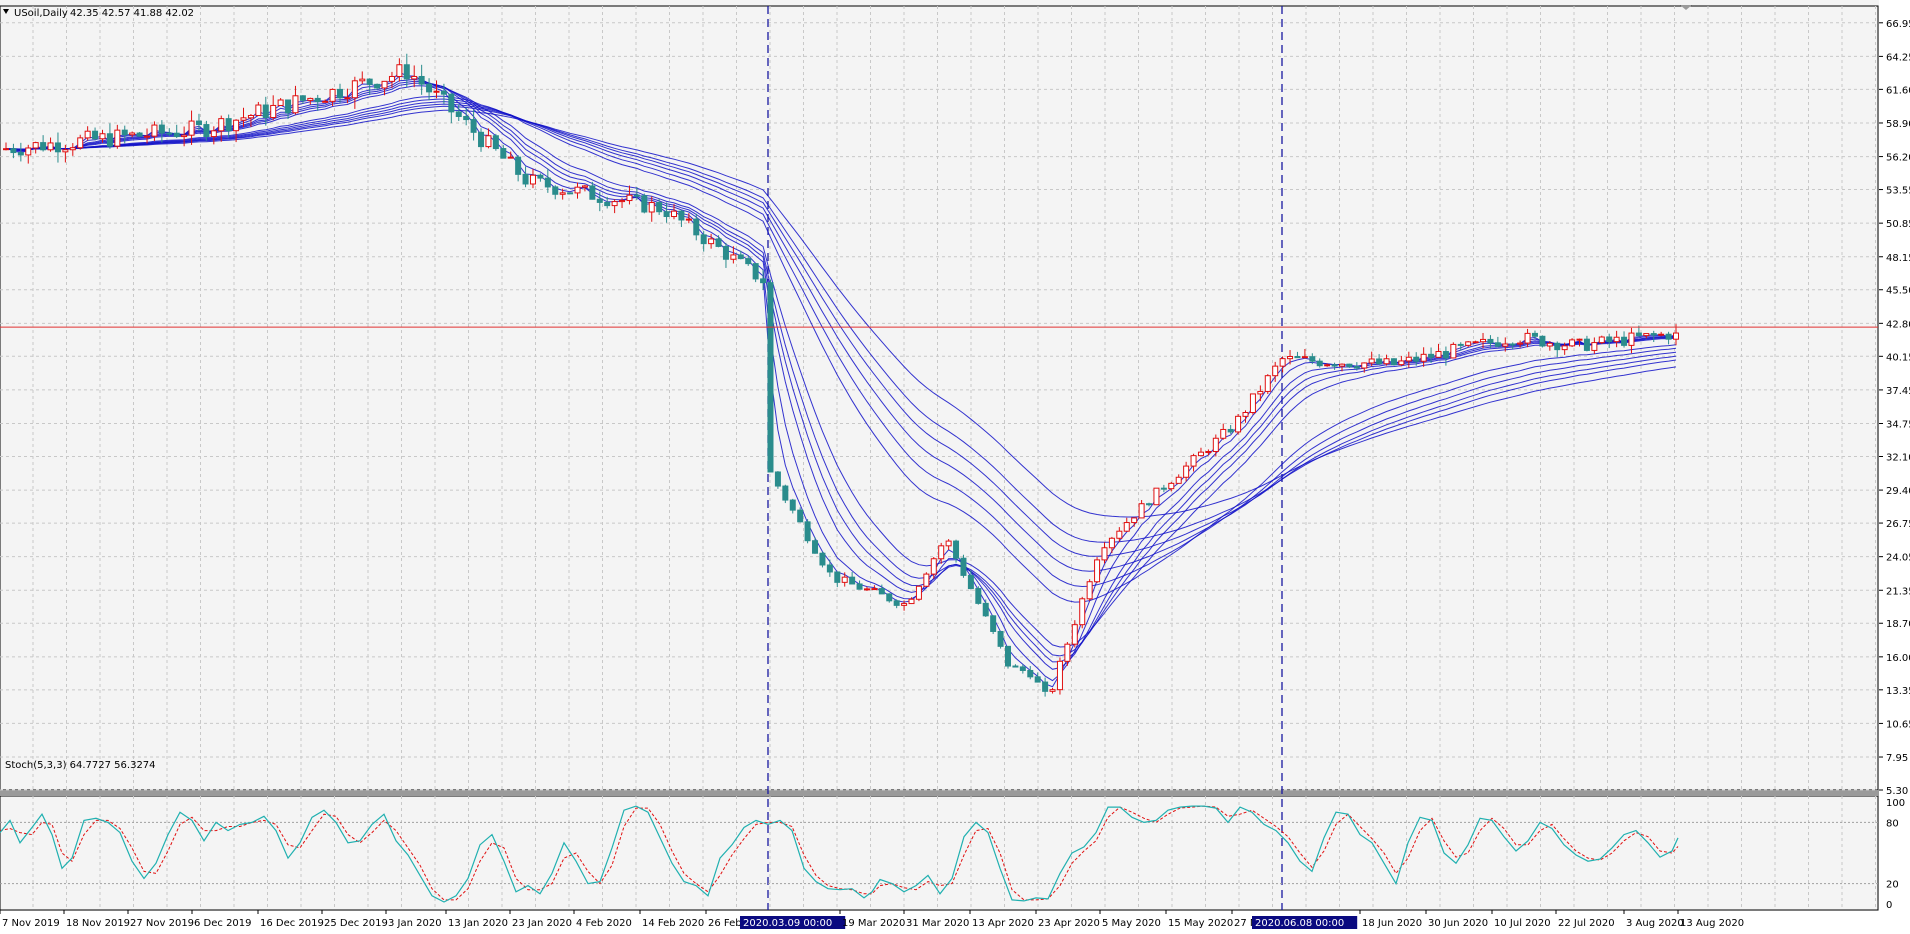  I want to click on price-axis-bg, so click(1894, 467).